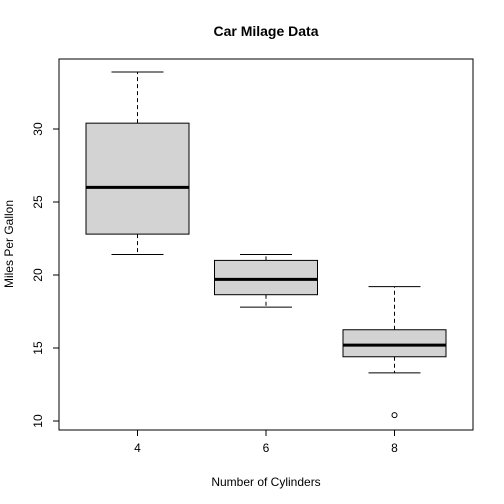  I want to click on y-tick-label-20: 20, so click(38, 275).